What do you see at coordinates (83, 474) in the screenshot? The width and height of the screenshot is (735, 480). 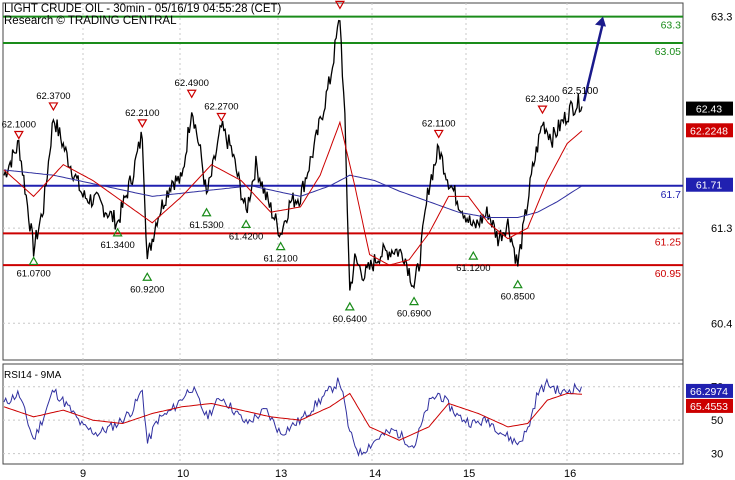 I see `x-tick-label: 9` at bounding box center [83, 474].